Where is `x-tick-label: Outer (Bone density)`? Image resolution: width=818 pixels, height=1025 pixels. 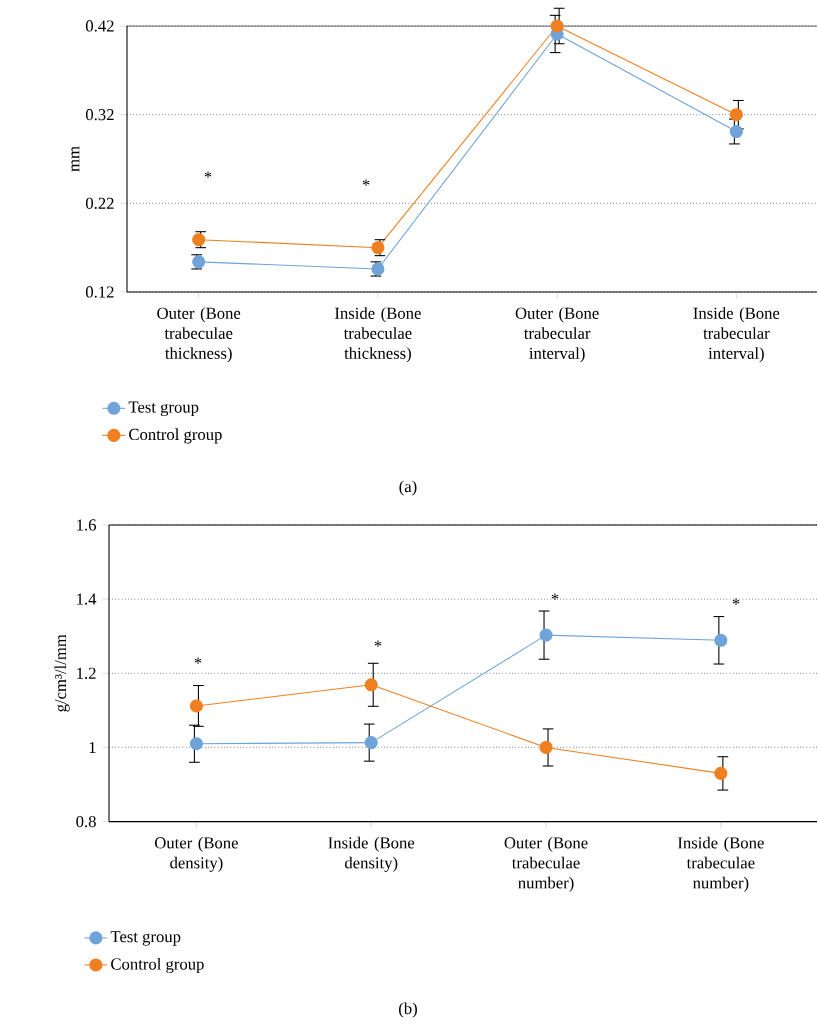
x-tick-label: Outer (Bone density) is located at coordinates (197, 854).